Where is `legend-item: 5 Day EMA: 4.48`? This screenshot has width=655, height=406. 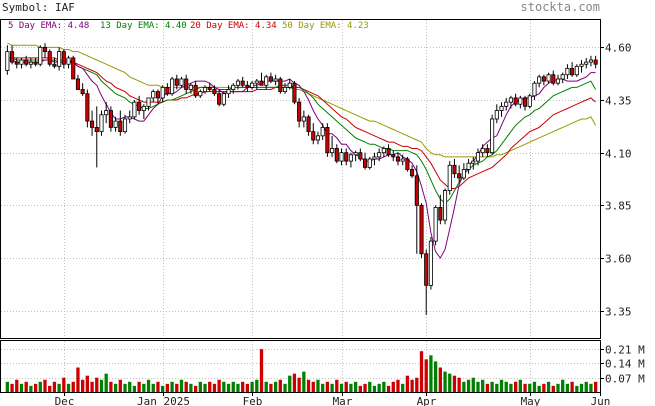
legend-item: 5 Day EMA: 4.48 is located at coordinates (48, 26).